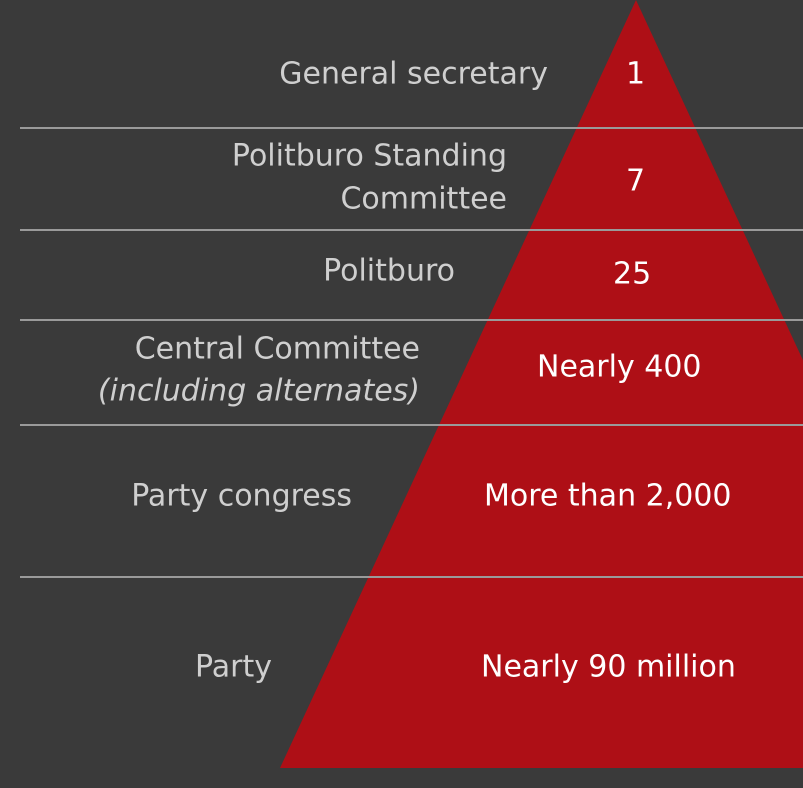 The height and width of the screenshot is (788, 803). I want to click on level-count: Nearly 400, so click(619, 367).